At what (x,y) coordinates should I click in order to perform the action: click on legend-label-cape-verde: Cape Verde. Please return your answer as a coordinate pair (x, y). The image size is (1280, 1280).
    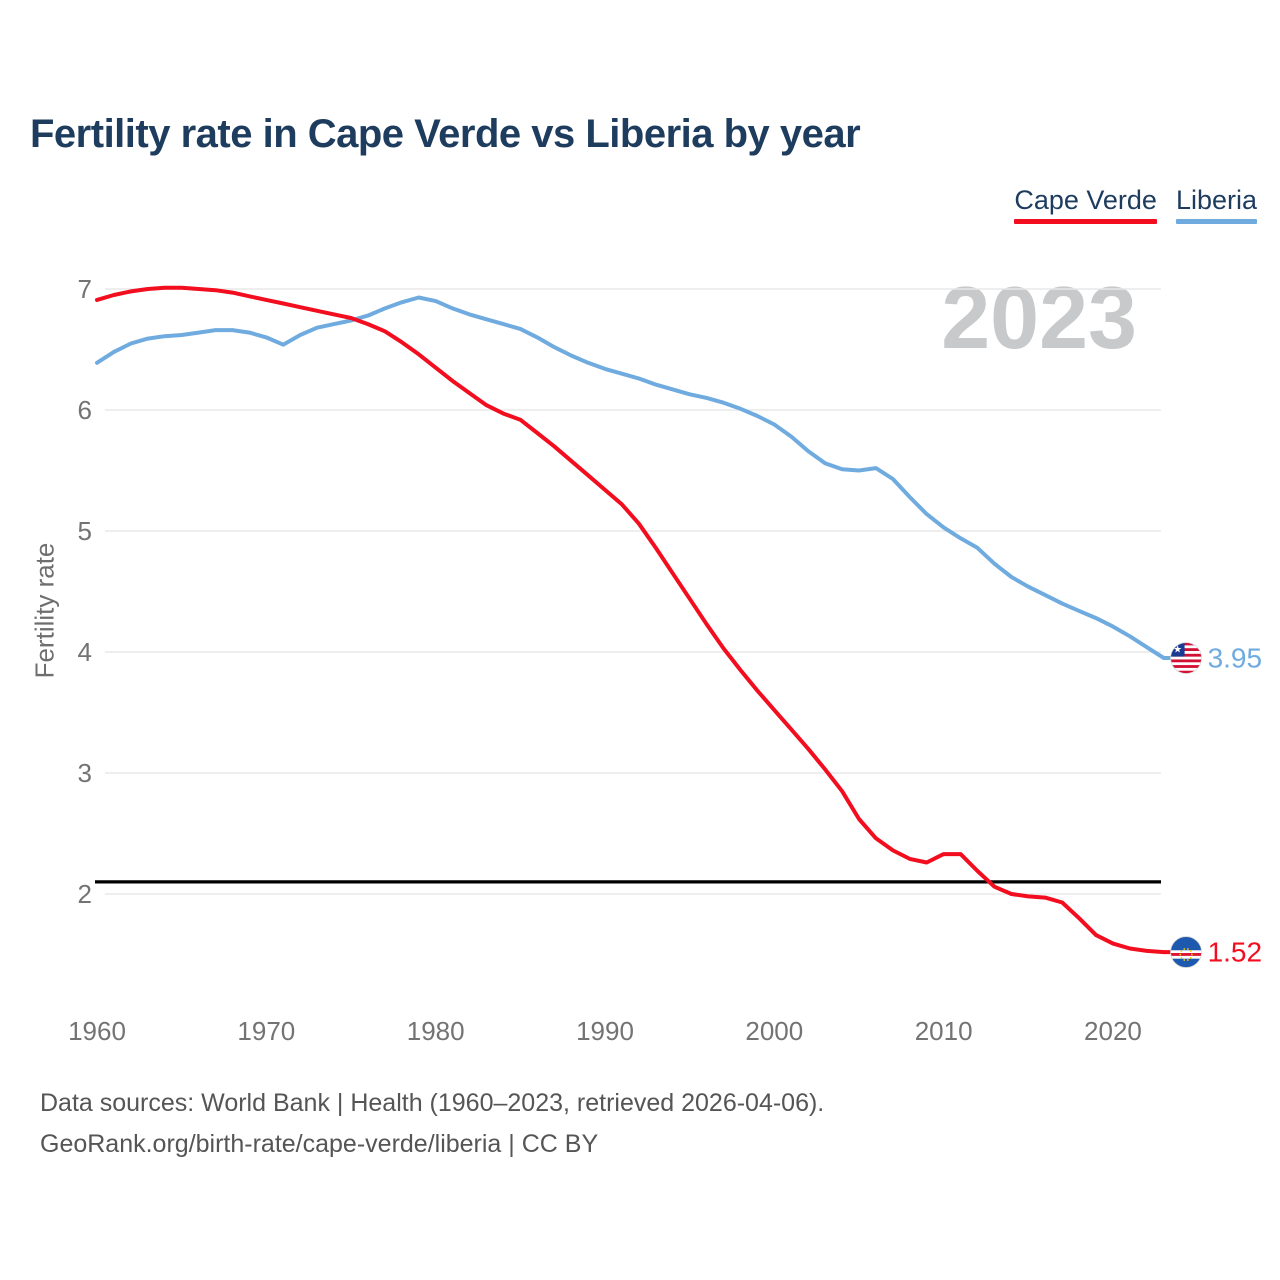
    Looking at the image, I should click on (1085, 200).